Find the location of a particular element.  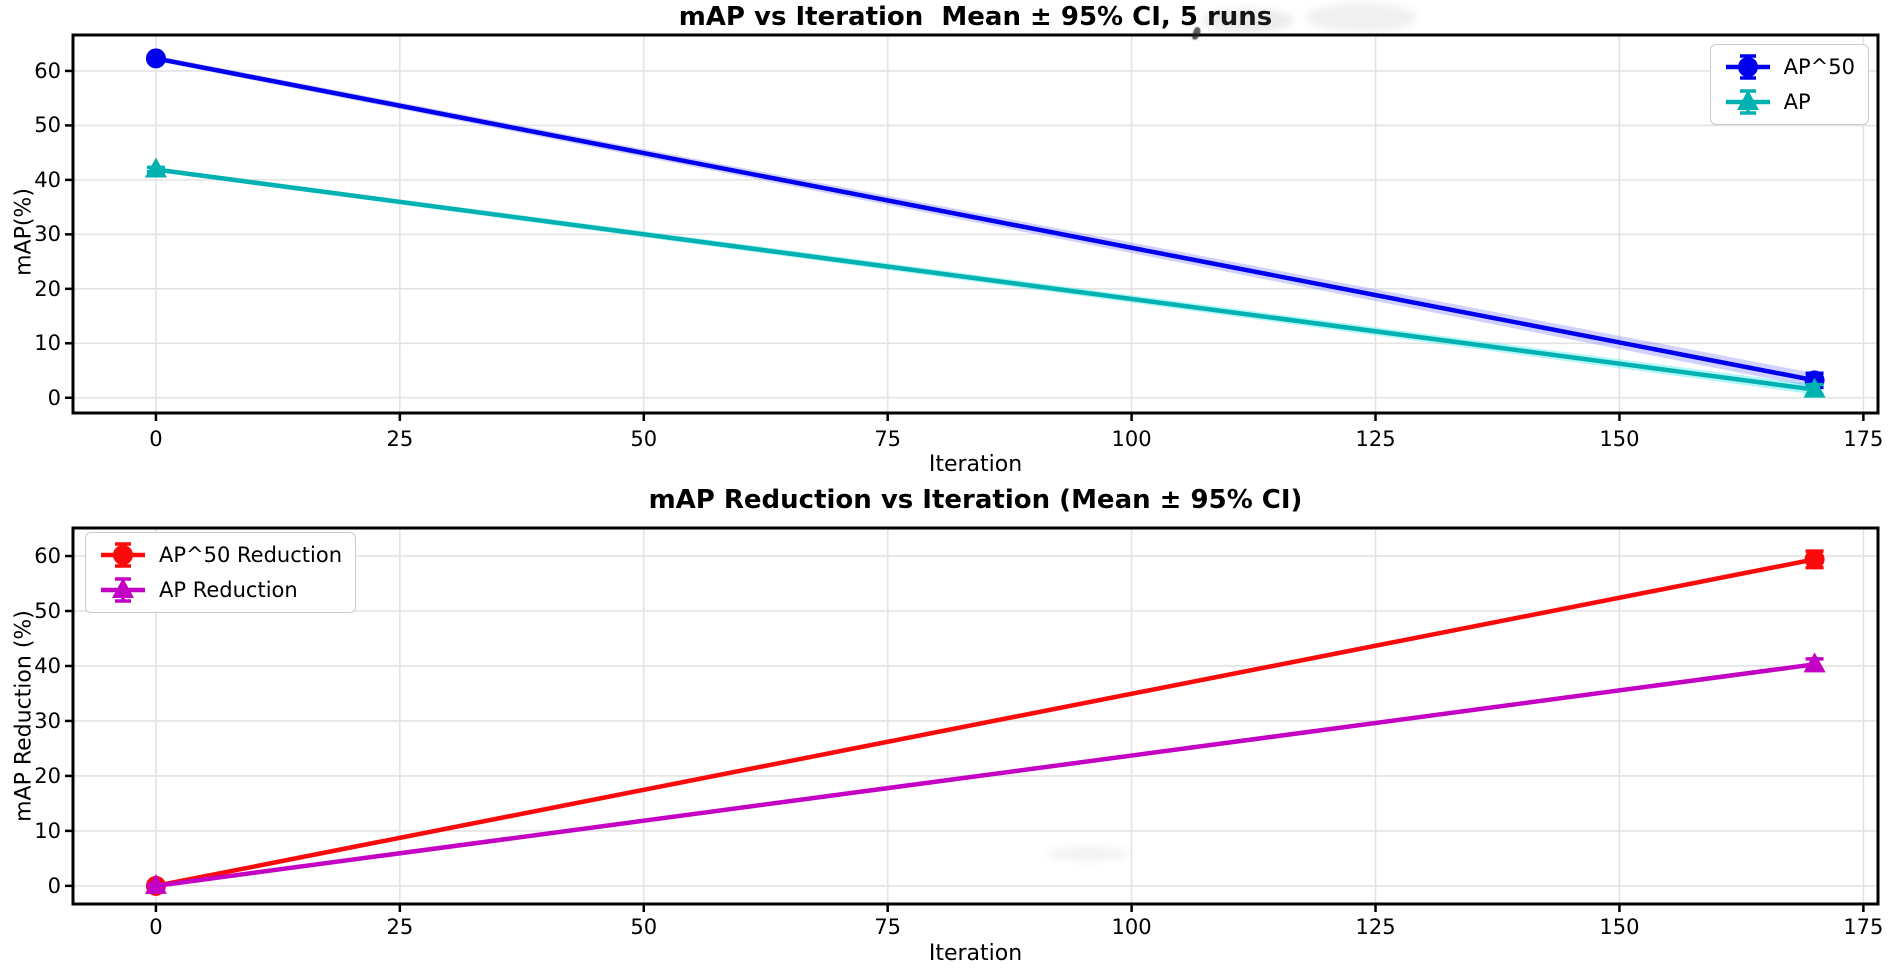

legend-label: AP^50 Reduction is located at coordinates (251, 555).